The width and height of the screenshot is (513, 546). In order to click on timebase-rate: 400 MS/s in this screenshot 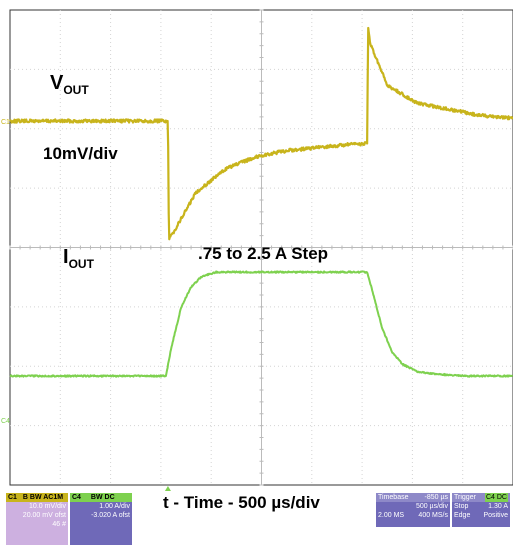, I will do `click(433, 515)`.